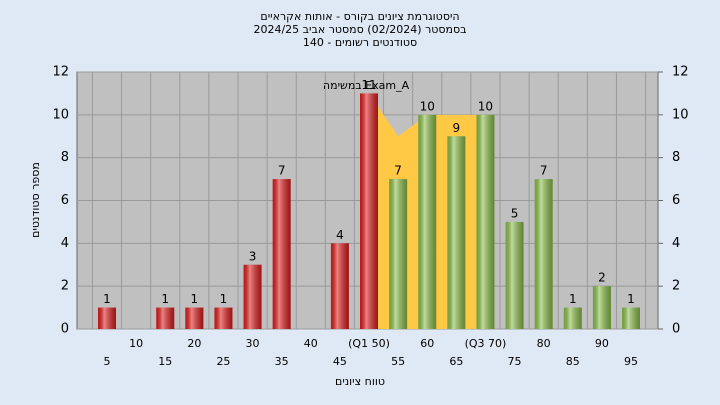 The image size is (720, 405). Describe the element at coordinates (223, 361) in the screenshot. I see `x-tick-label: 25` at that location.